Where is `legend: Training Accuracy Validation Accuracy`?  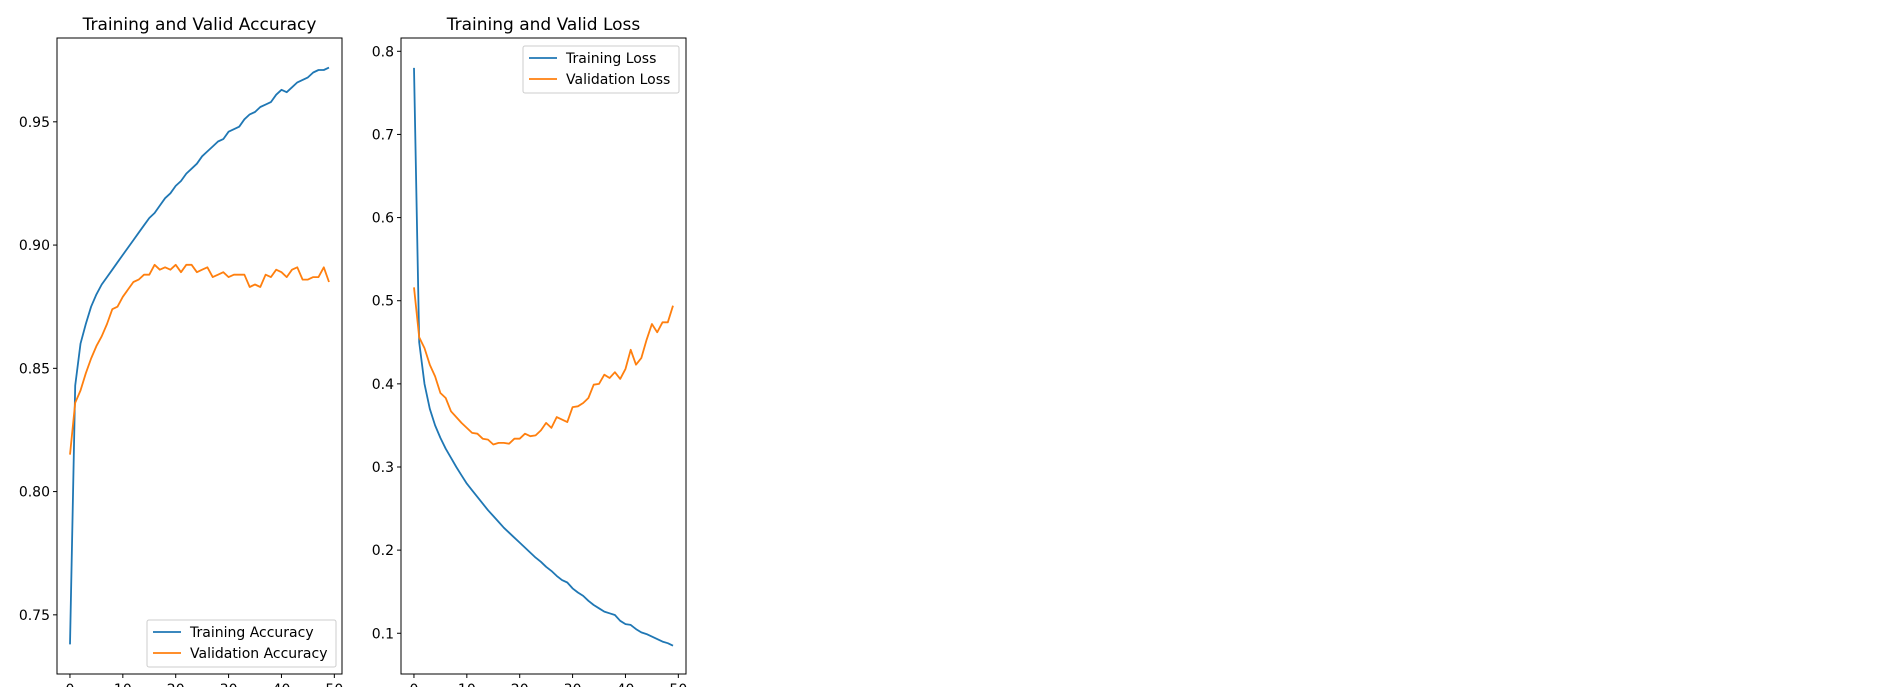
legend: Training Accuracy Validation Accuracy is located at coordinates (241, 643).